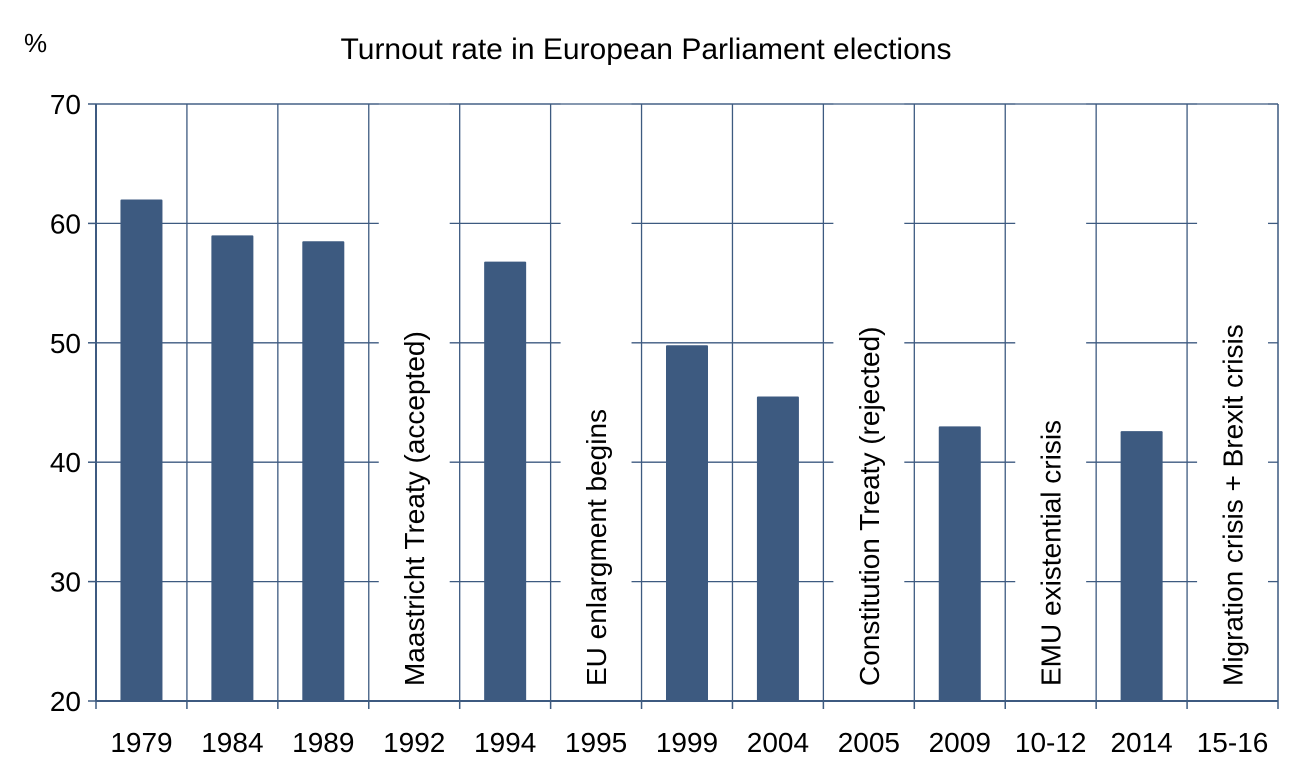  What do you see at coordinates (1141, 742) in the screenshot?
I see `x-tick-label: 2014` at bounding box center [1141, 742].